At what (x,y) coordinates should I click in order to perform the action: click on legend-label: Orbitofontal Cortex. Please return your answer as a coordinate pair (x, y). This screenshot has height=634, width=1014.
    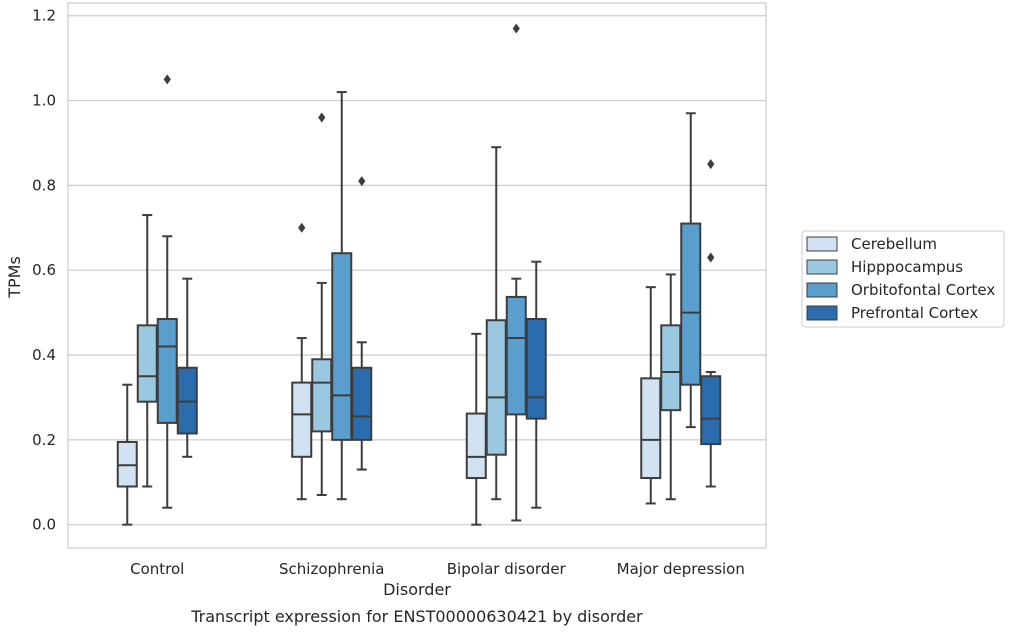
    Looking at the image, I should click on (923, 290).